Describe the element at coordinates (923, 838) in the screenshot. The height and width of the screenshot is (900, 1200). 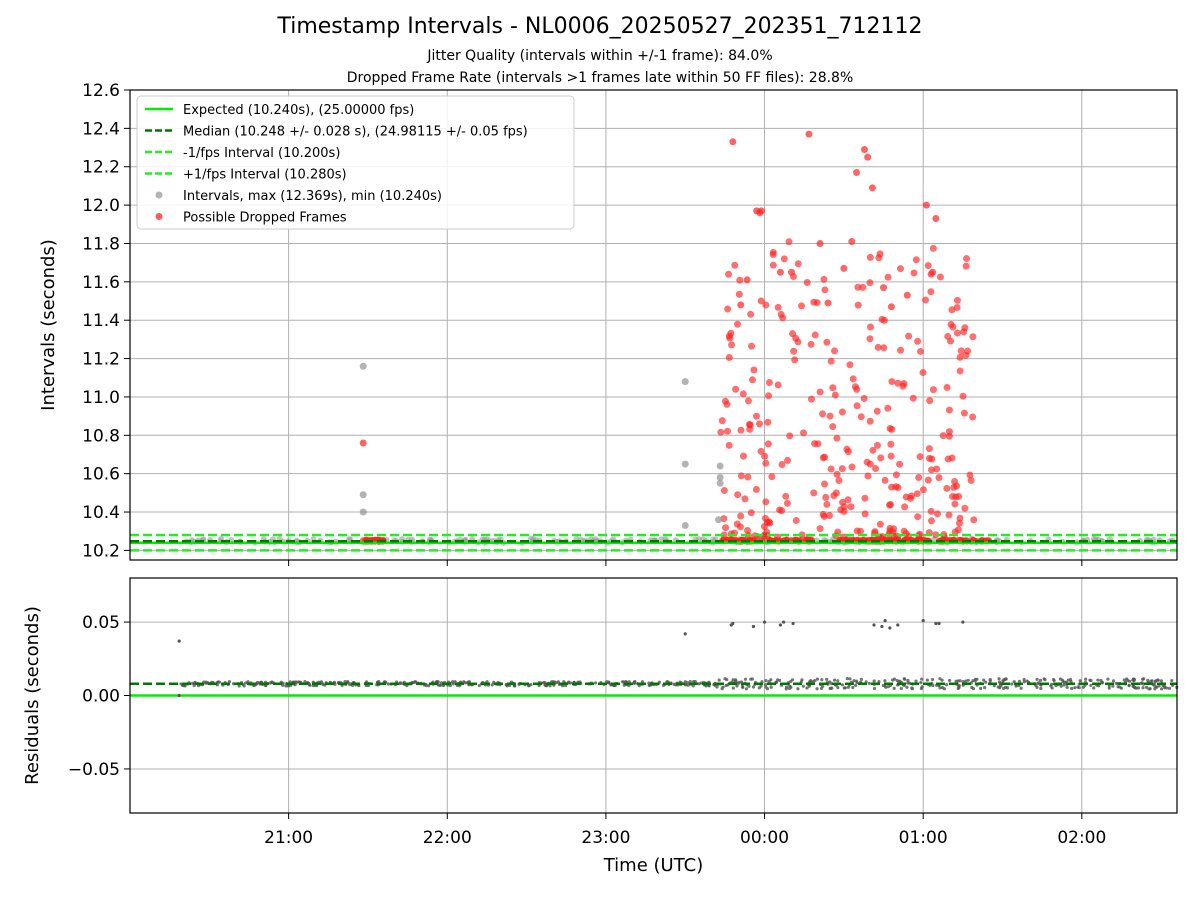
I see `x-tick-label: 01:00` at that location.